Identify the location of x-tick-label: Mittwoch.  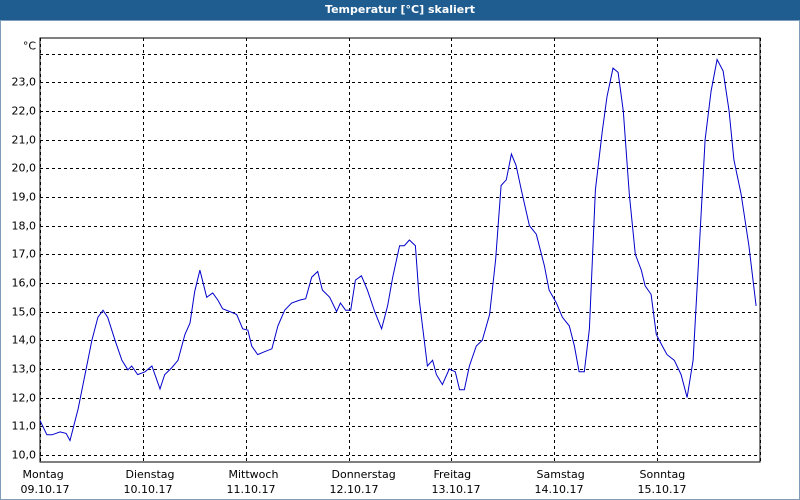
(254, 474).